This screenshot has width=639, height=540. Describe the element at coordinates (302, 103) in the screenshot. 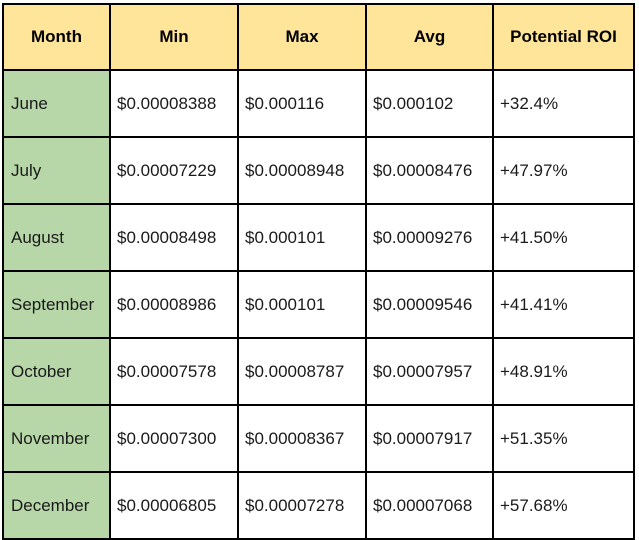

I see `max-cell: $0.000116` at that location.